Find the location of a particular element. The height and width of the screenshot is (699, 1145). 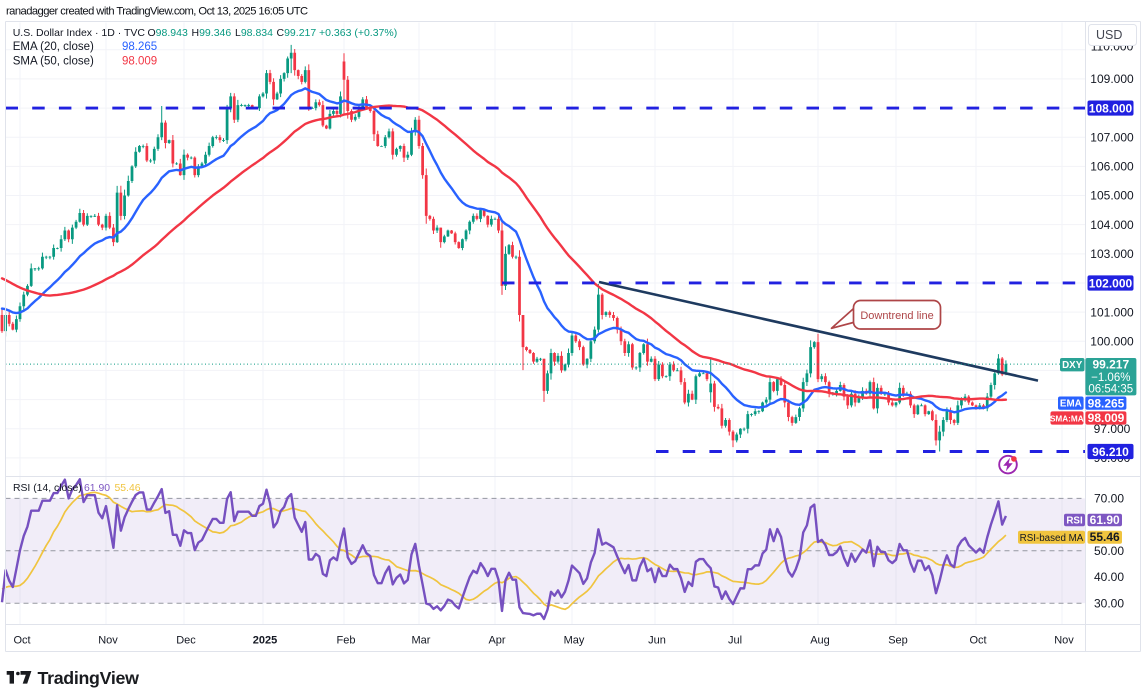

svg-text: 70.00 is located at coordinates (1109, 499).